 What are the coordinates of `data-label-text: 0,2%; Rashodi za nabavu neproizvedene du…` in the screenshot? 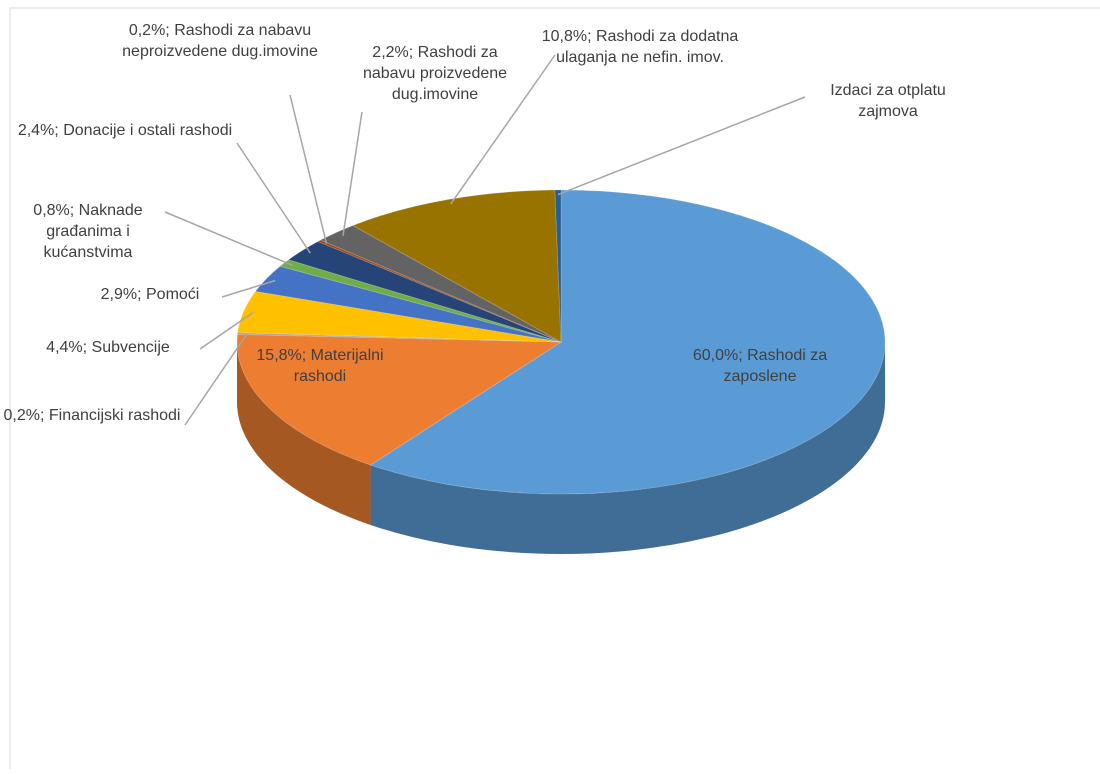 It's located at (220, 41).